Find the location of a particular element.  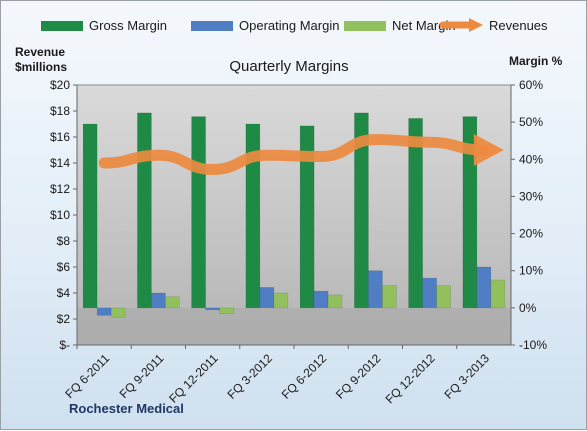

y-left-tick-label: $2 is located at coordinates (64, 319).